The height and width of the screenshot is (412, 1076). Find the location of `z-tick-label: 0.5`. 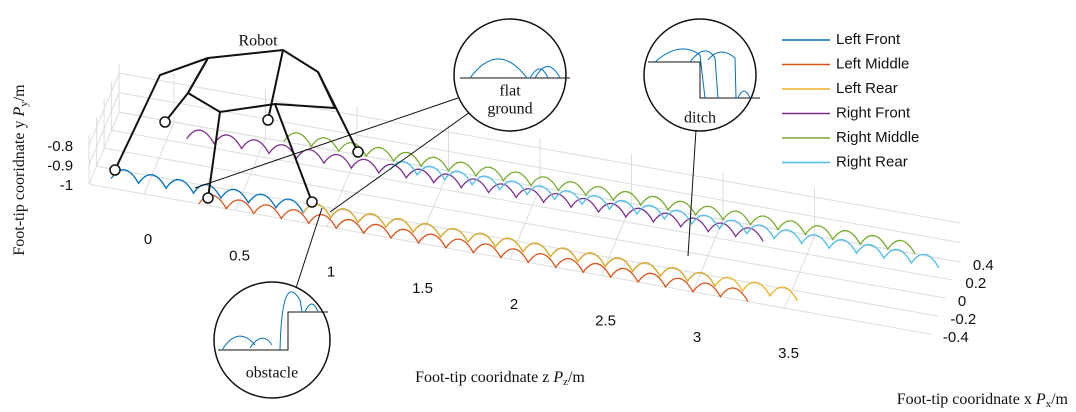

z-tick-label: 0.5 is located at coordinates (239, 255).